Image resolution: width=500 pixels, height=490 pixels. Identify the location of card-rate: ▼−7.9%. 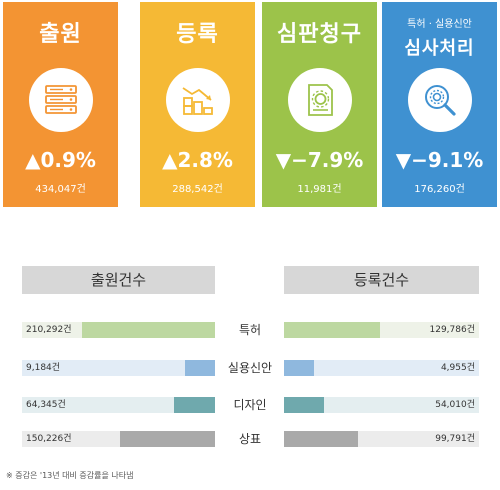
(319, 160).